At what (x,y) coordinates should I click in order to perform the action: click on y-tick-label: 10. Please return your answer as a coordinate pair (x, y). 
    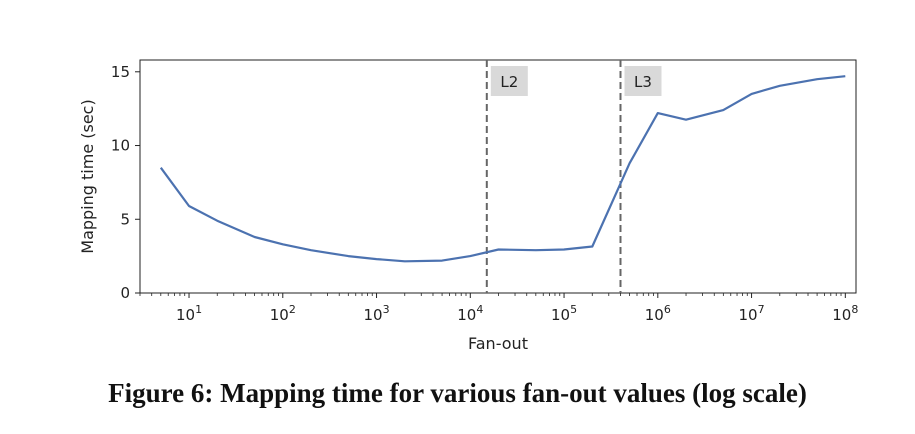
    Looking at the image, I should click on (120, 146).